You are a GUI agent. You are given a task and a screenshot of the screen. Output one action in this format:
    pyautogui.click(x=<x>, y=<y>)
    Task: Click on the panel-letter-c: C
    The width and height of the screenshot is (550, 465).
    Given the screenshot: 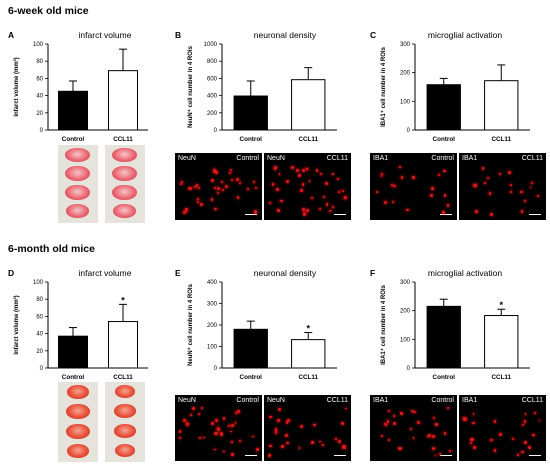 What is the action you would take?
    pyautogui.click(x=373, y=35)
    